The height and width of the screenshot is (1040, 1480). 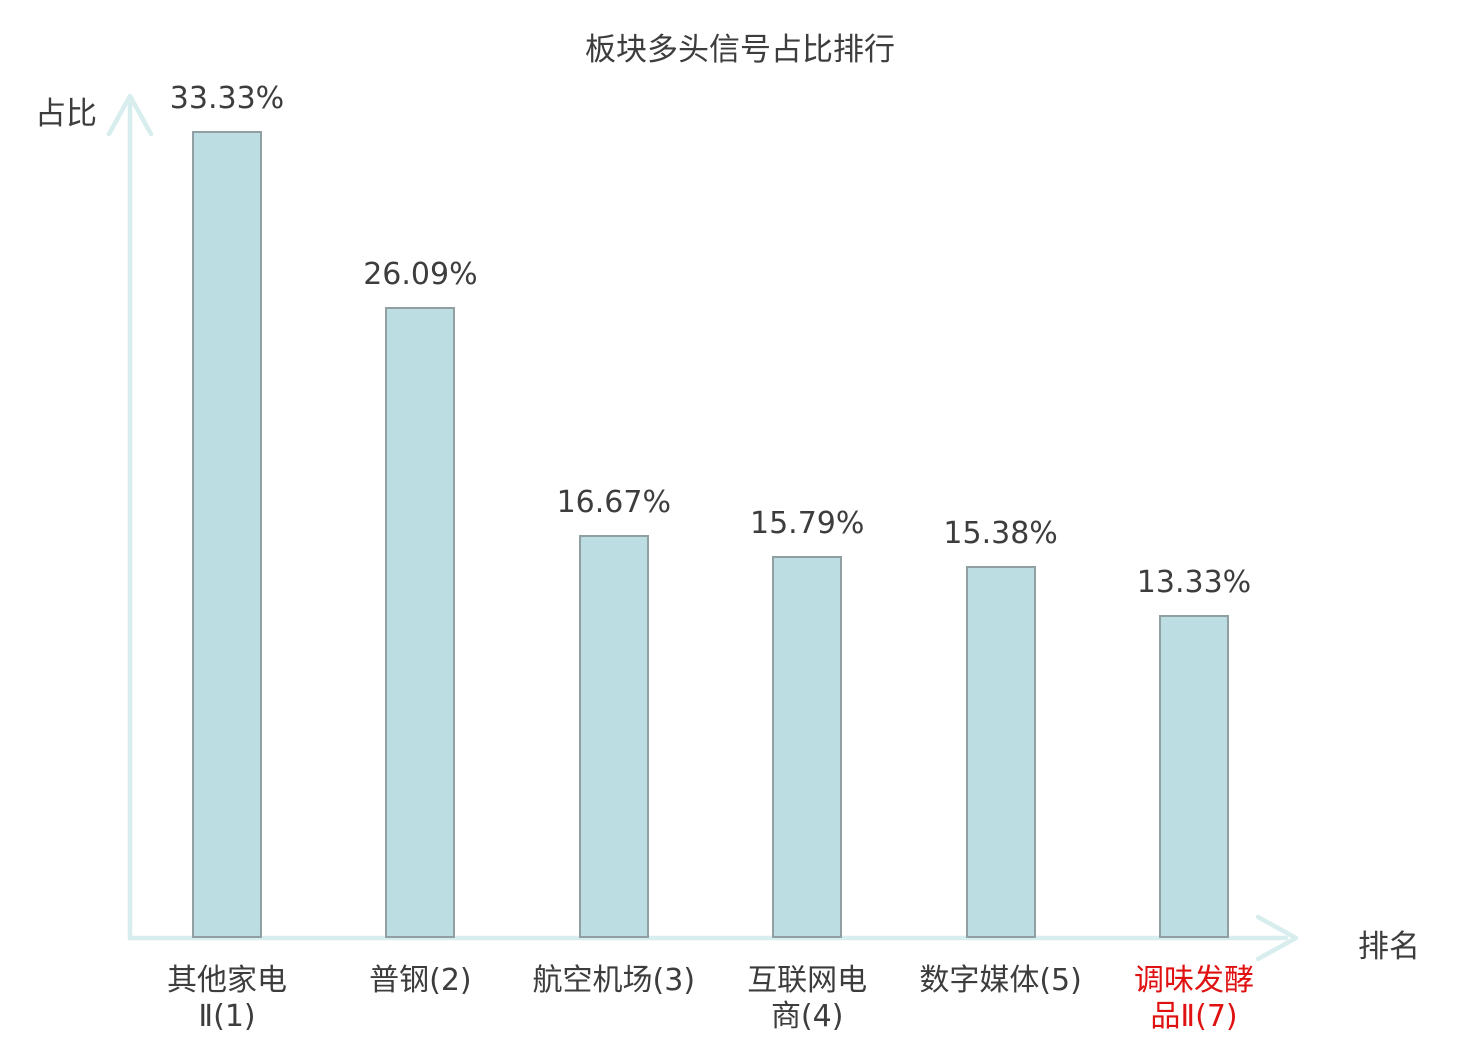 What do you see at coordinates (807, 998) in the screenshot?
I see `category-label: 互联网电 商(4)` at bounding box center [807, 998].